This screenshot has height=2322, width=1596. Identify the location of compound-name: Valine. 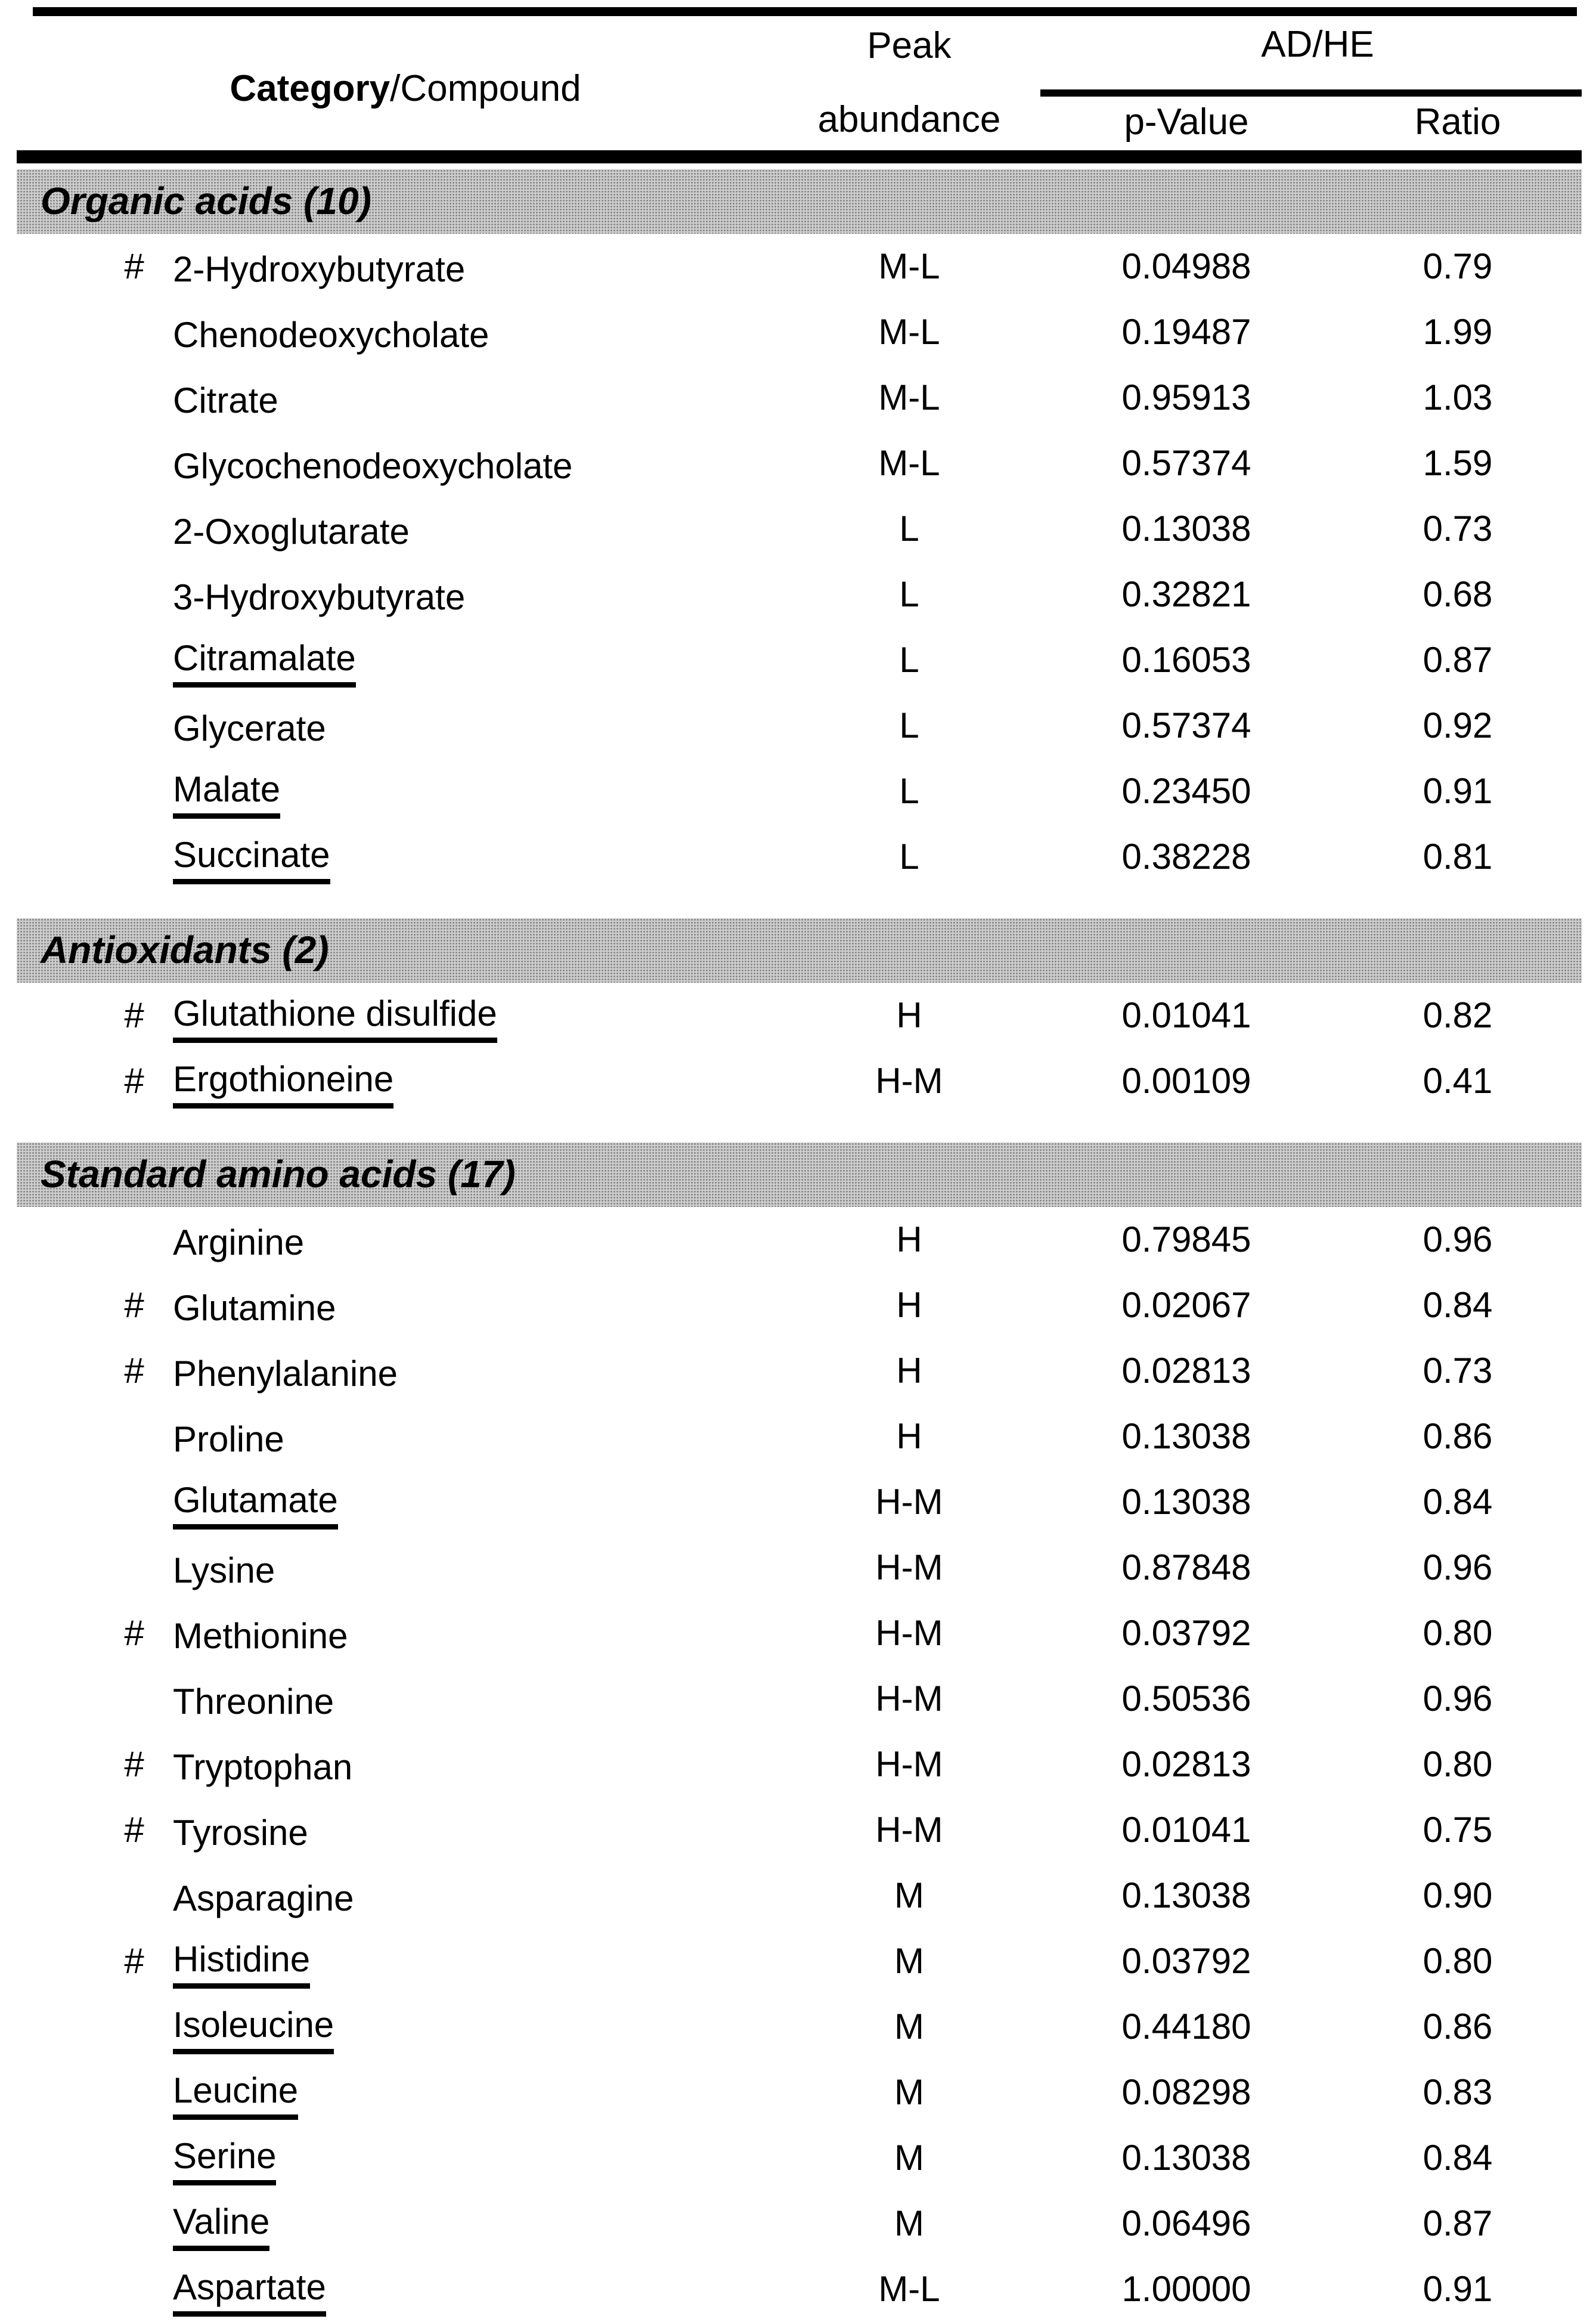
(221, 2226).